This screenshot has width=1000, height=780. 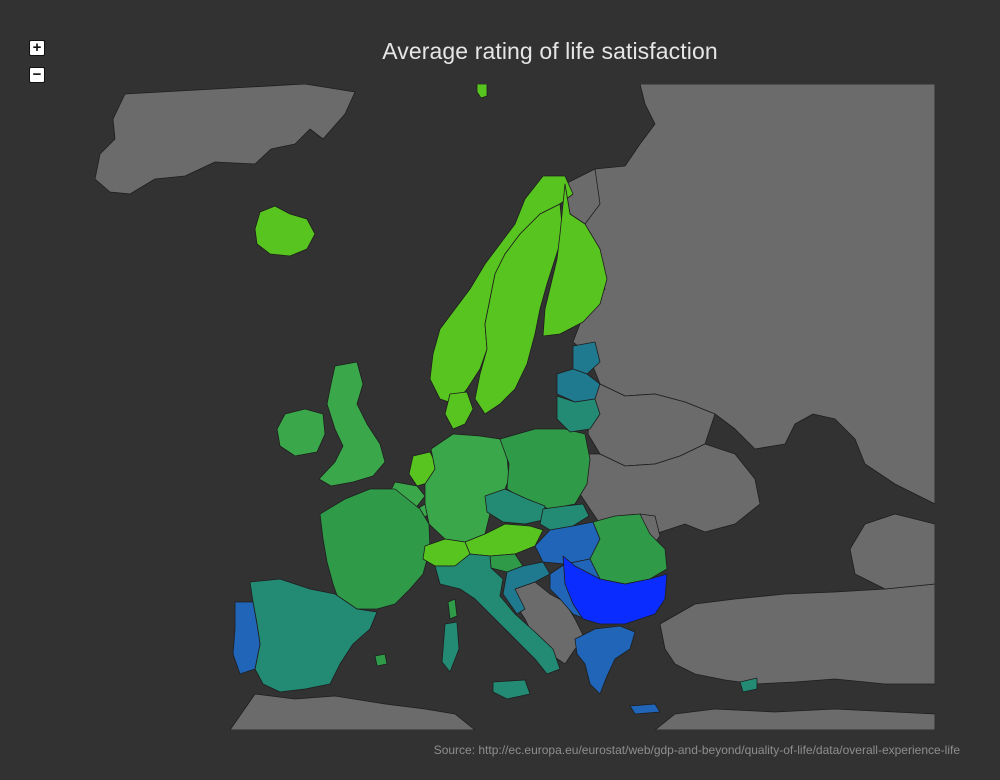 What do you see at coordinates (459, 410) in the screenshot?
I see `country-denmark` at bounding box center [459, 410].